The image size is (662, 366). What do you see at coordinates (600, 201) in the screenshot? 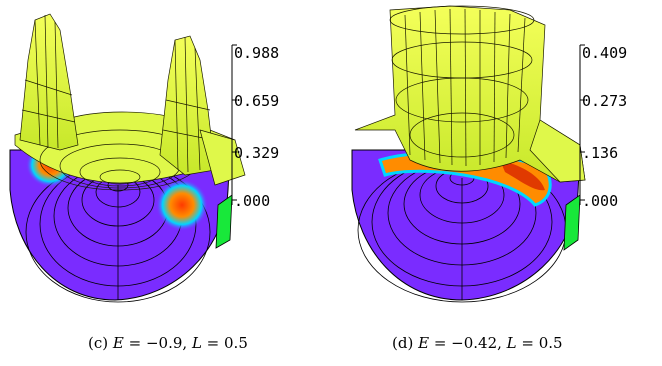
I see `tick-d-3: .000` at bounding box center [600, 201].